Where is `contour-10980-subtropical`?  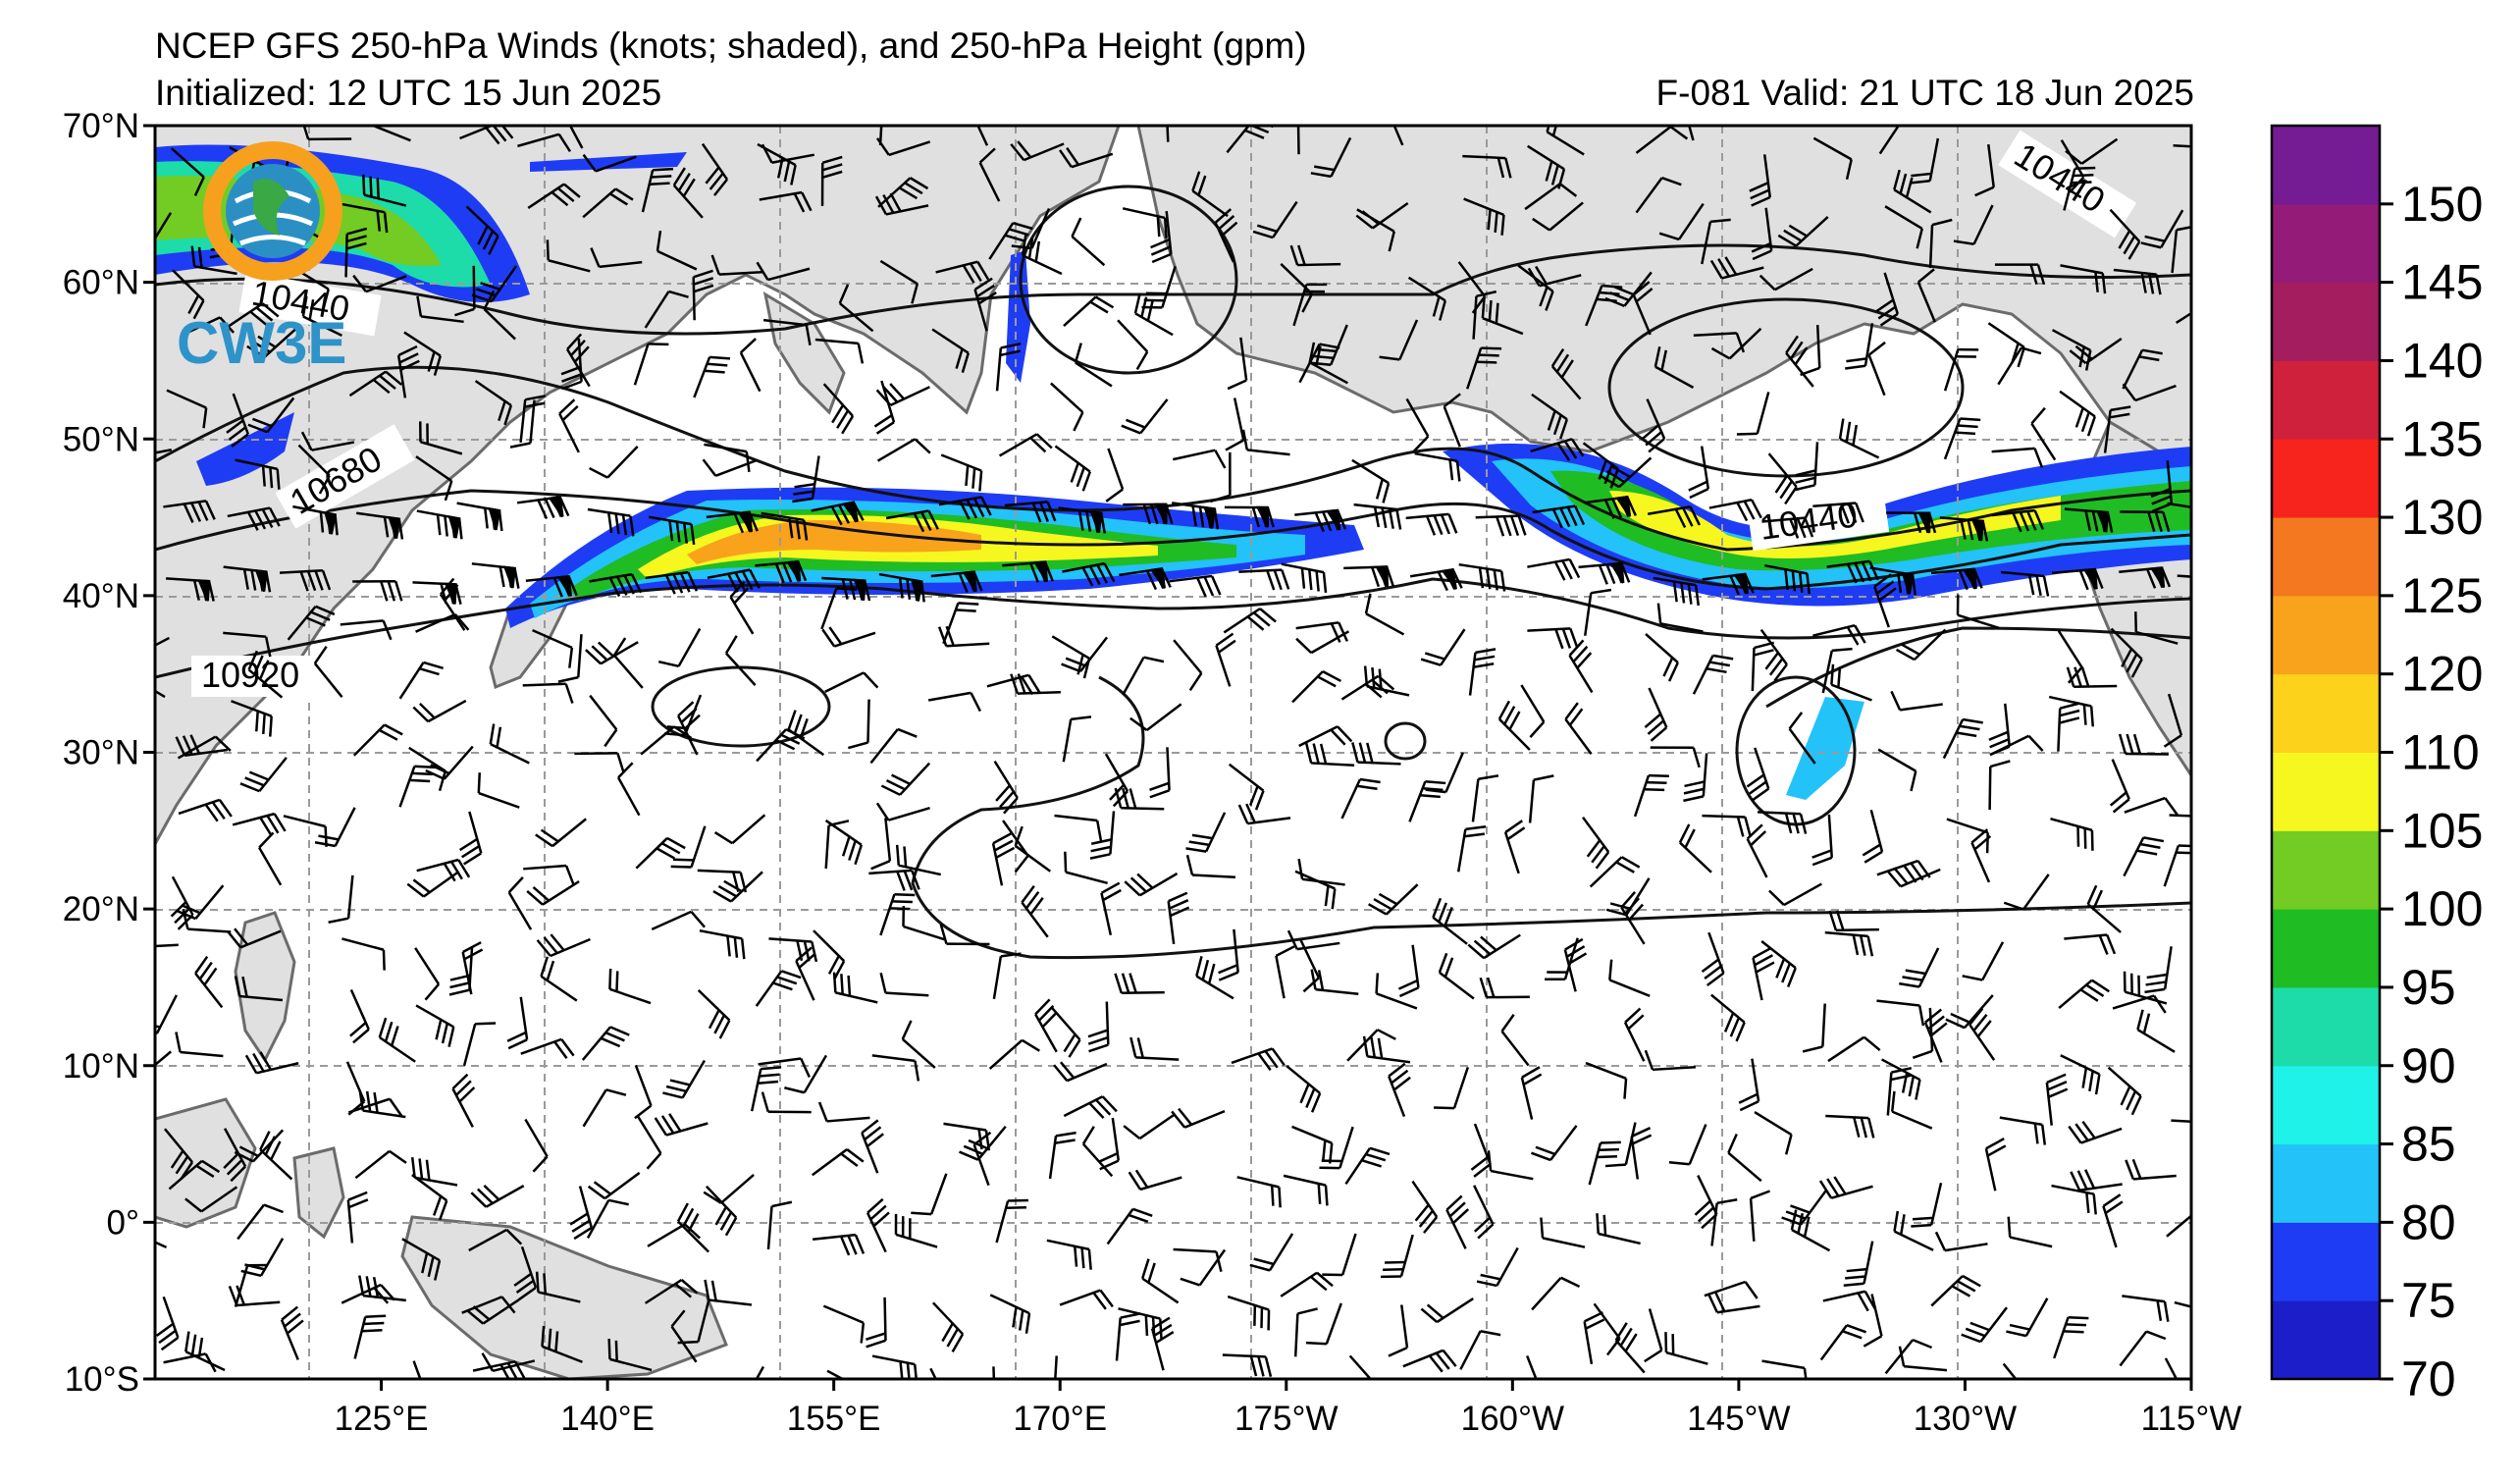 contour-10980-subtropical is located at coordinates (1551, 818).